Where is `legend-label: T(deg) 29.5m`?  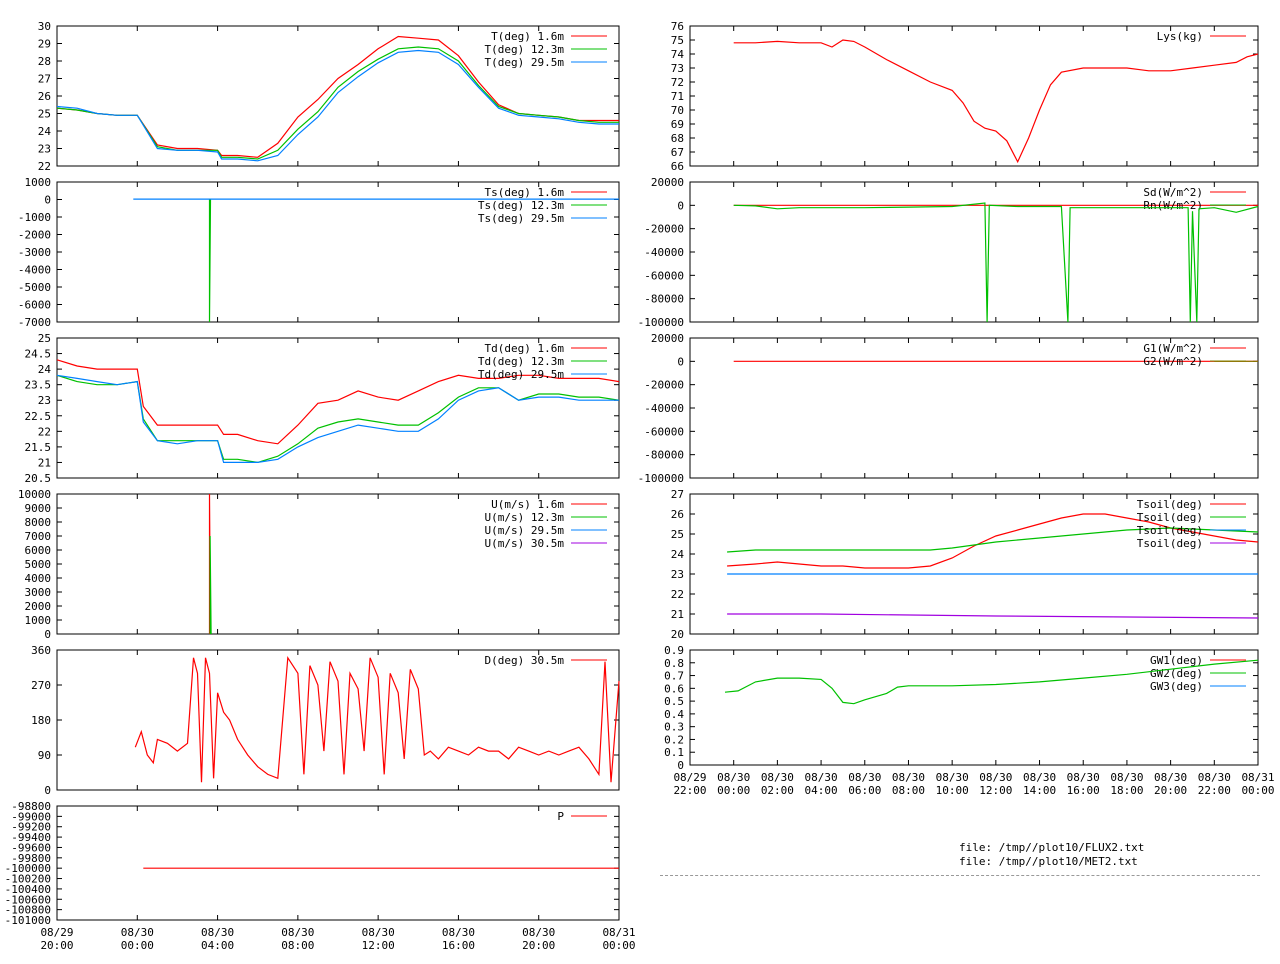 legend-label: T(deg) 29.5m is located at coordinates (525, 62).